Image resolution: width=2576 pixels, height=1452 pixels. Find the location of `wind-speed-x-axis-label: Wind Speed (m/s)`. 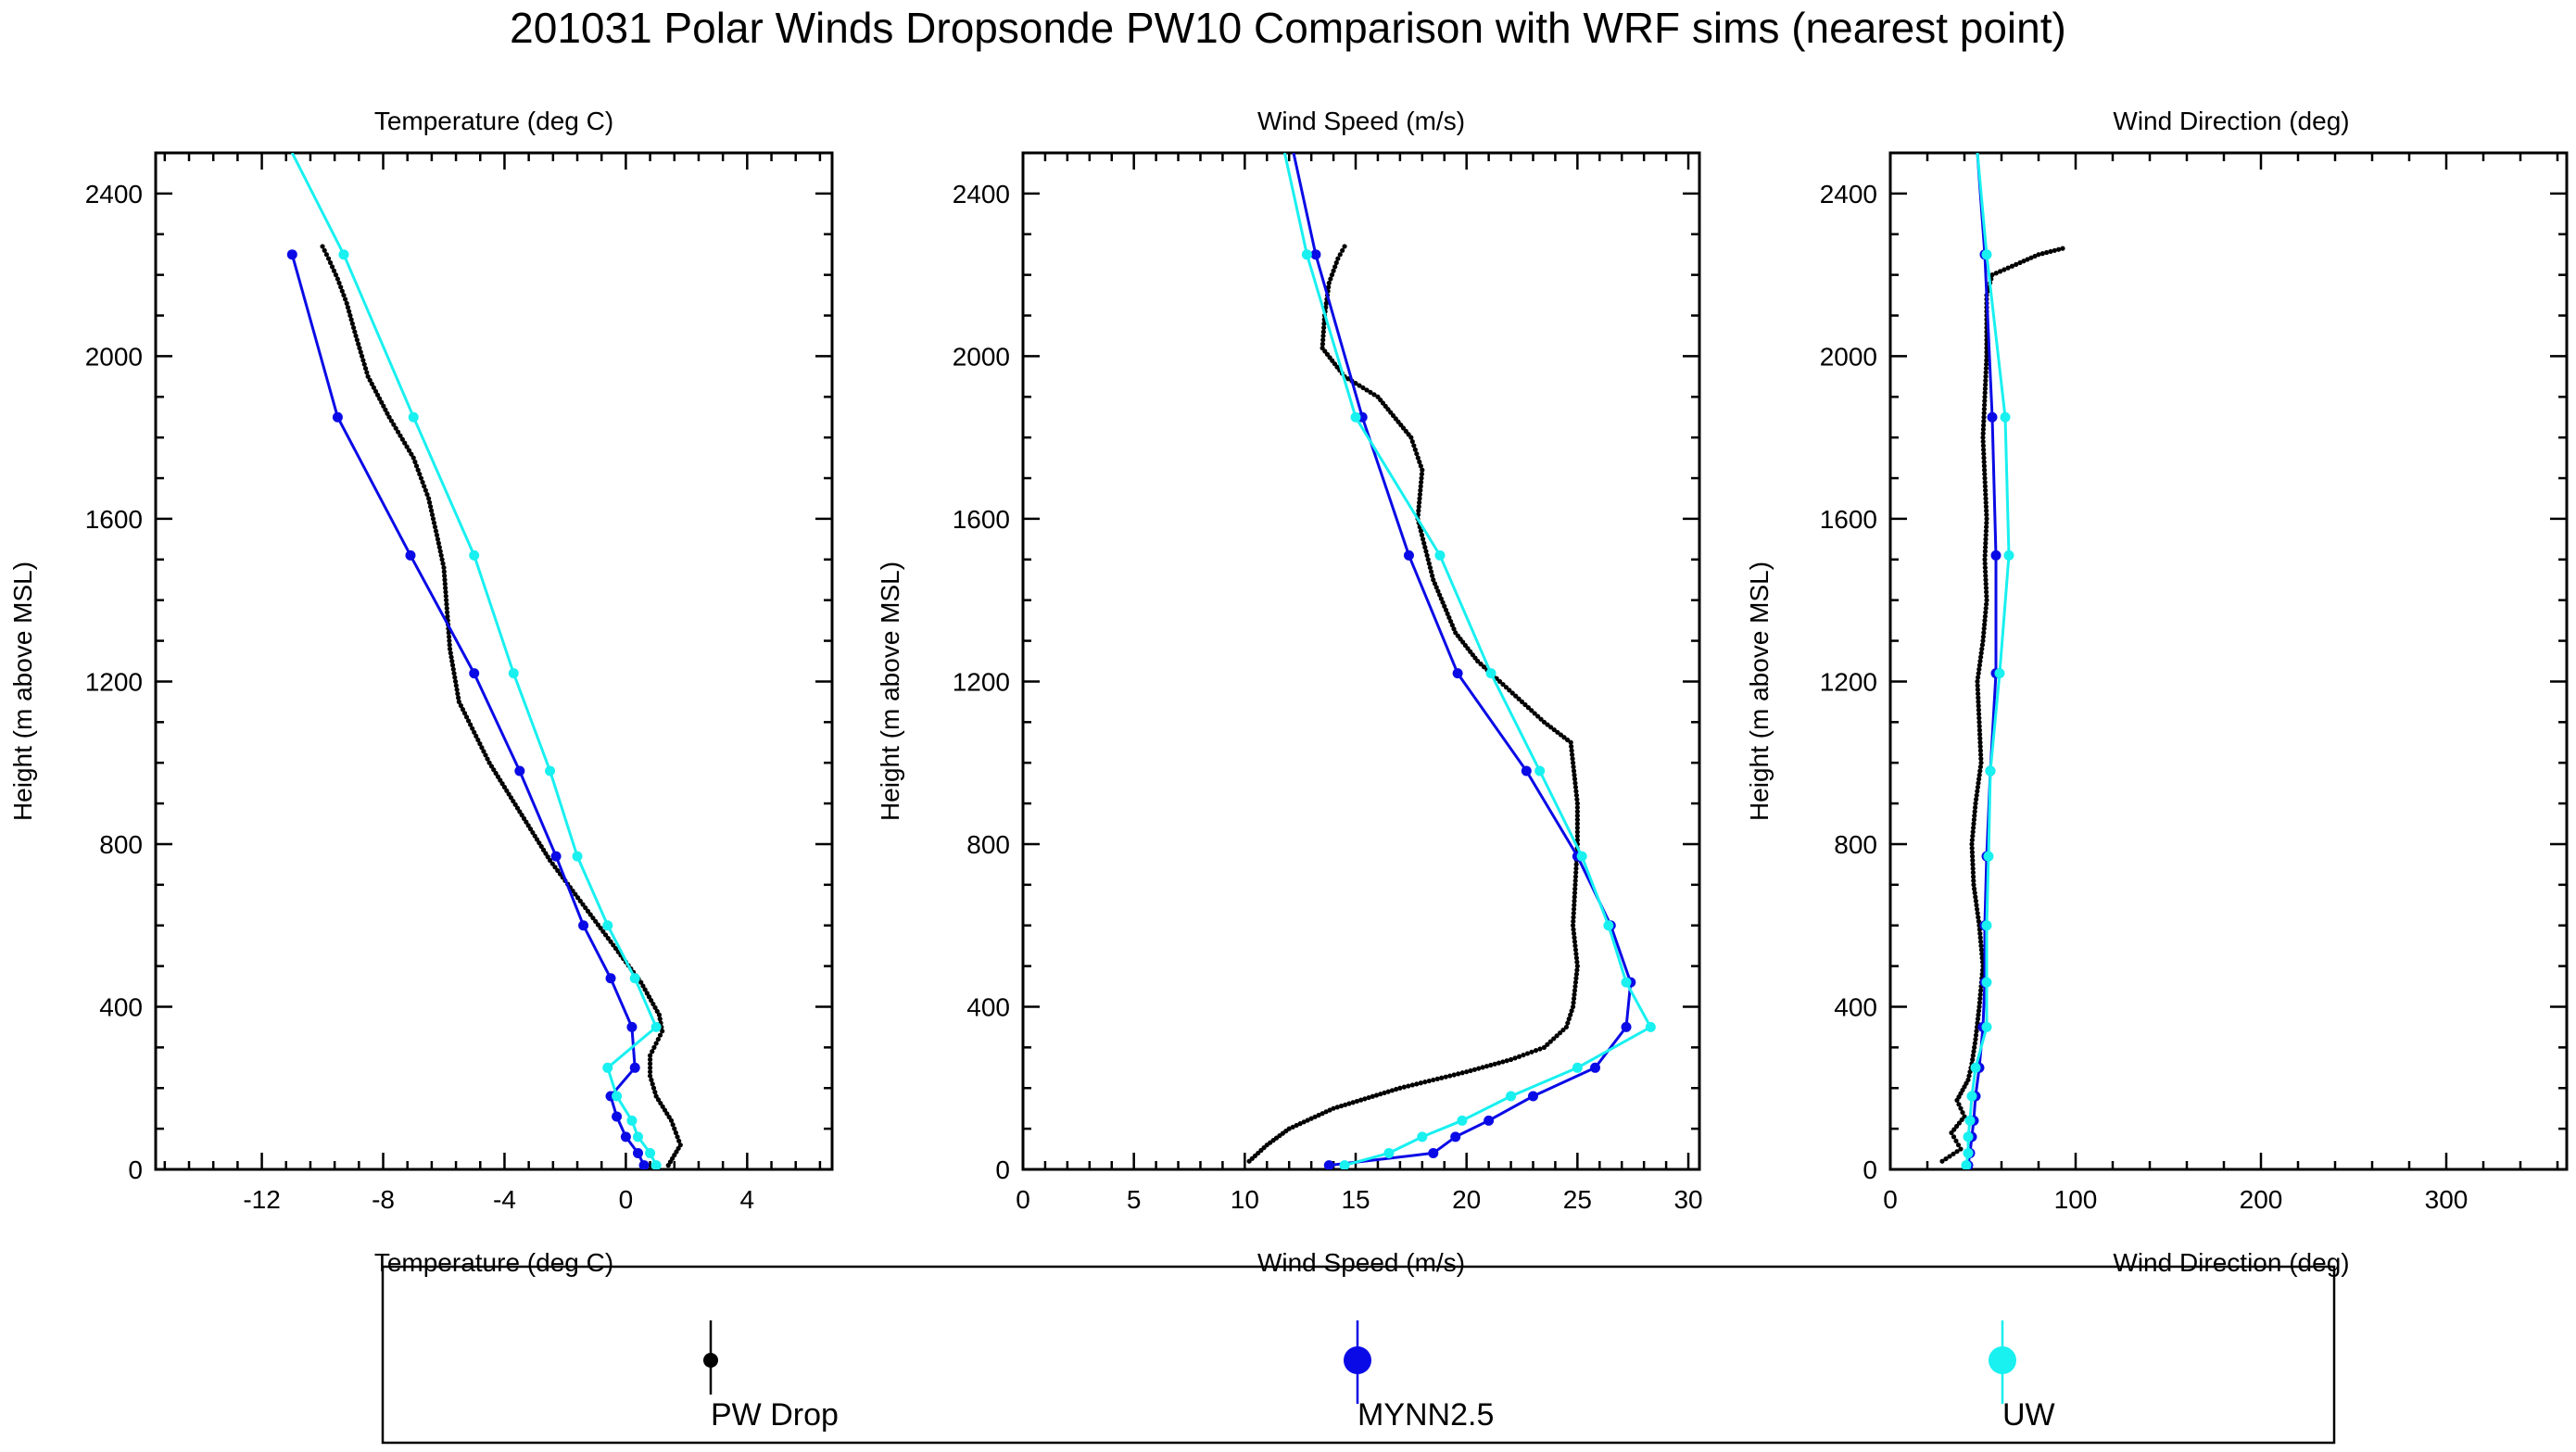

wind-speed-x-axis-label: Wind Speed (m/s) is located at coordinates (1361, 1263).